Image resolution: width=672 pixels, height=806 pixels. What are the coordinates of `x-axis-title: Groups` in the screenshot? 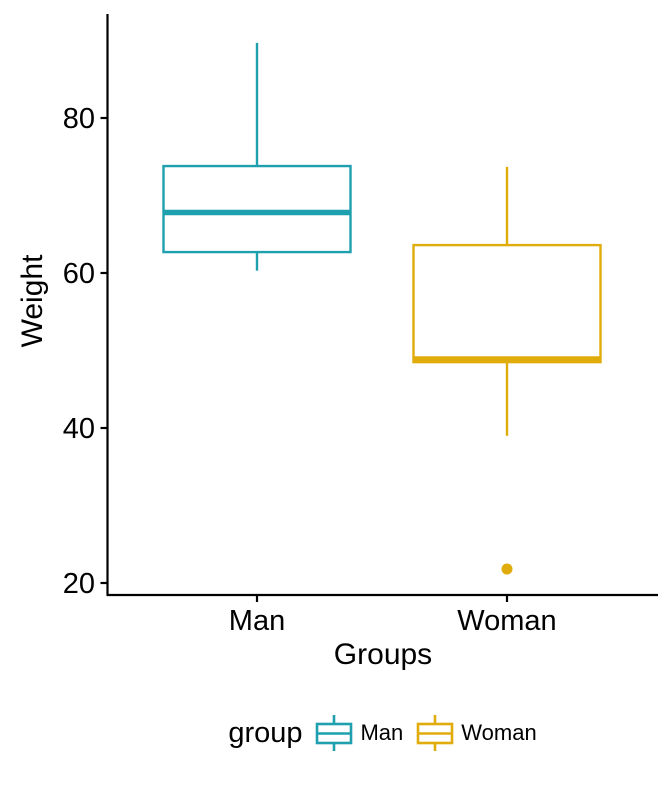 It's located at (383, 654).